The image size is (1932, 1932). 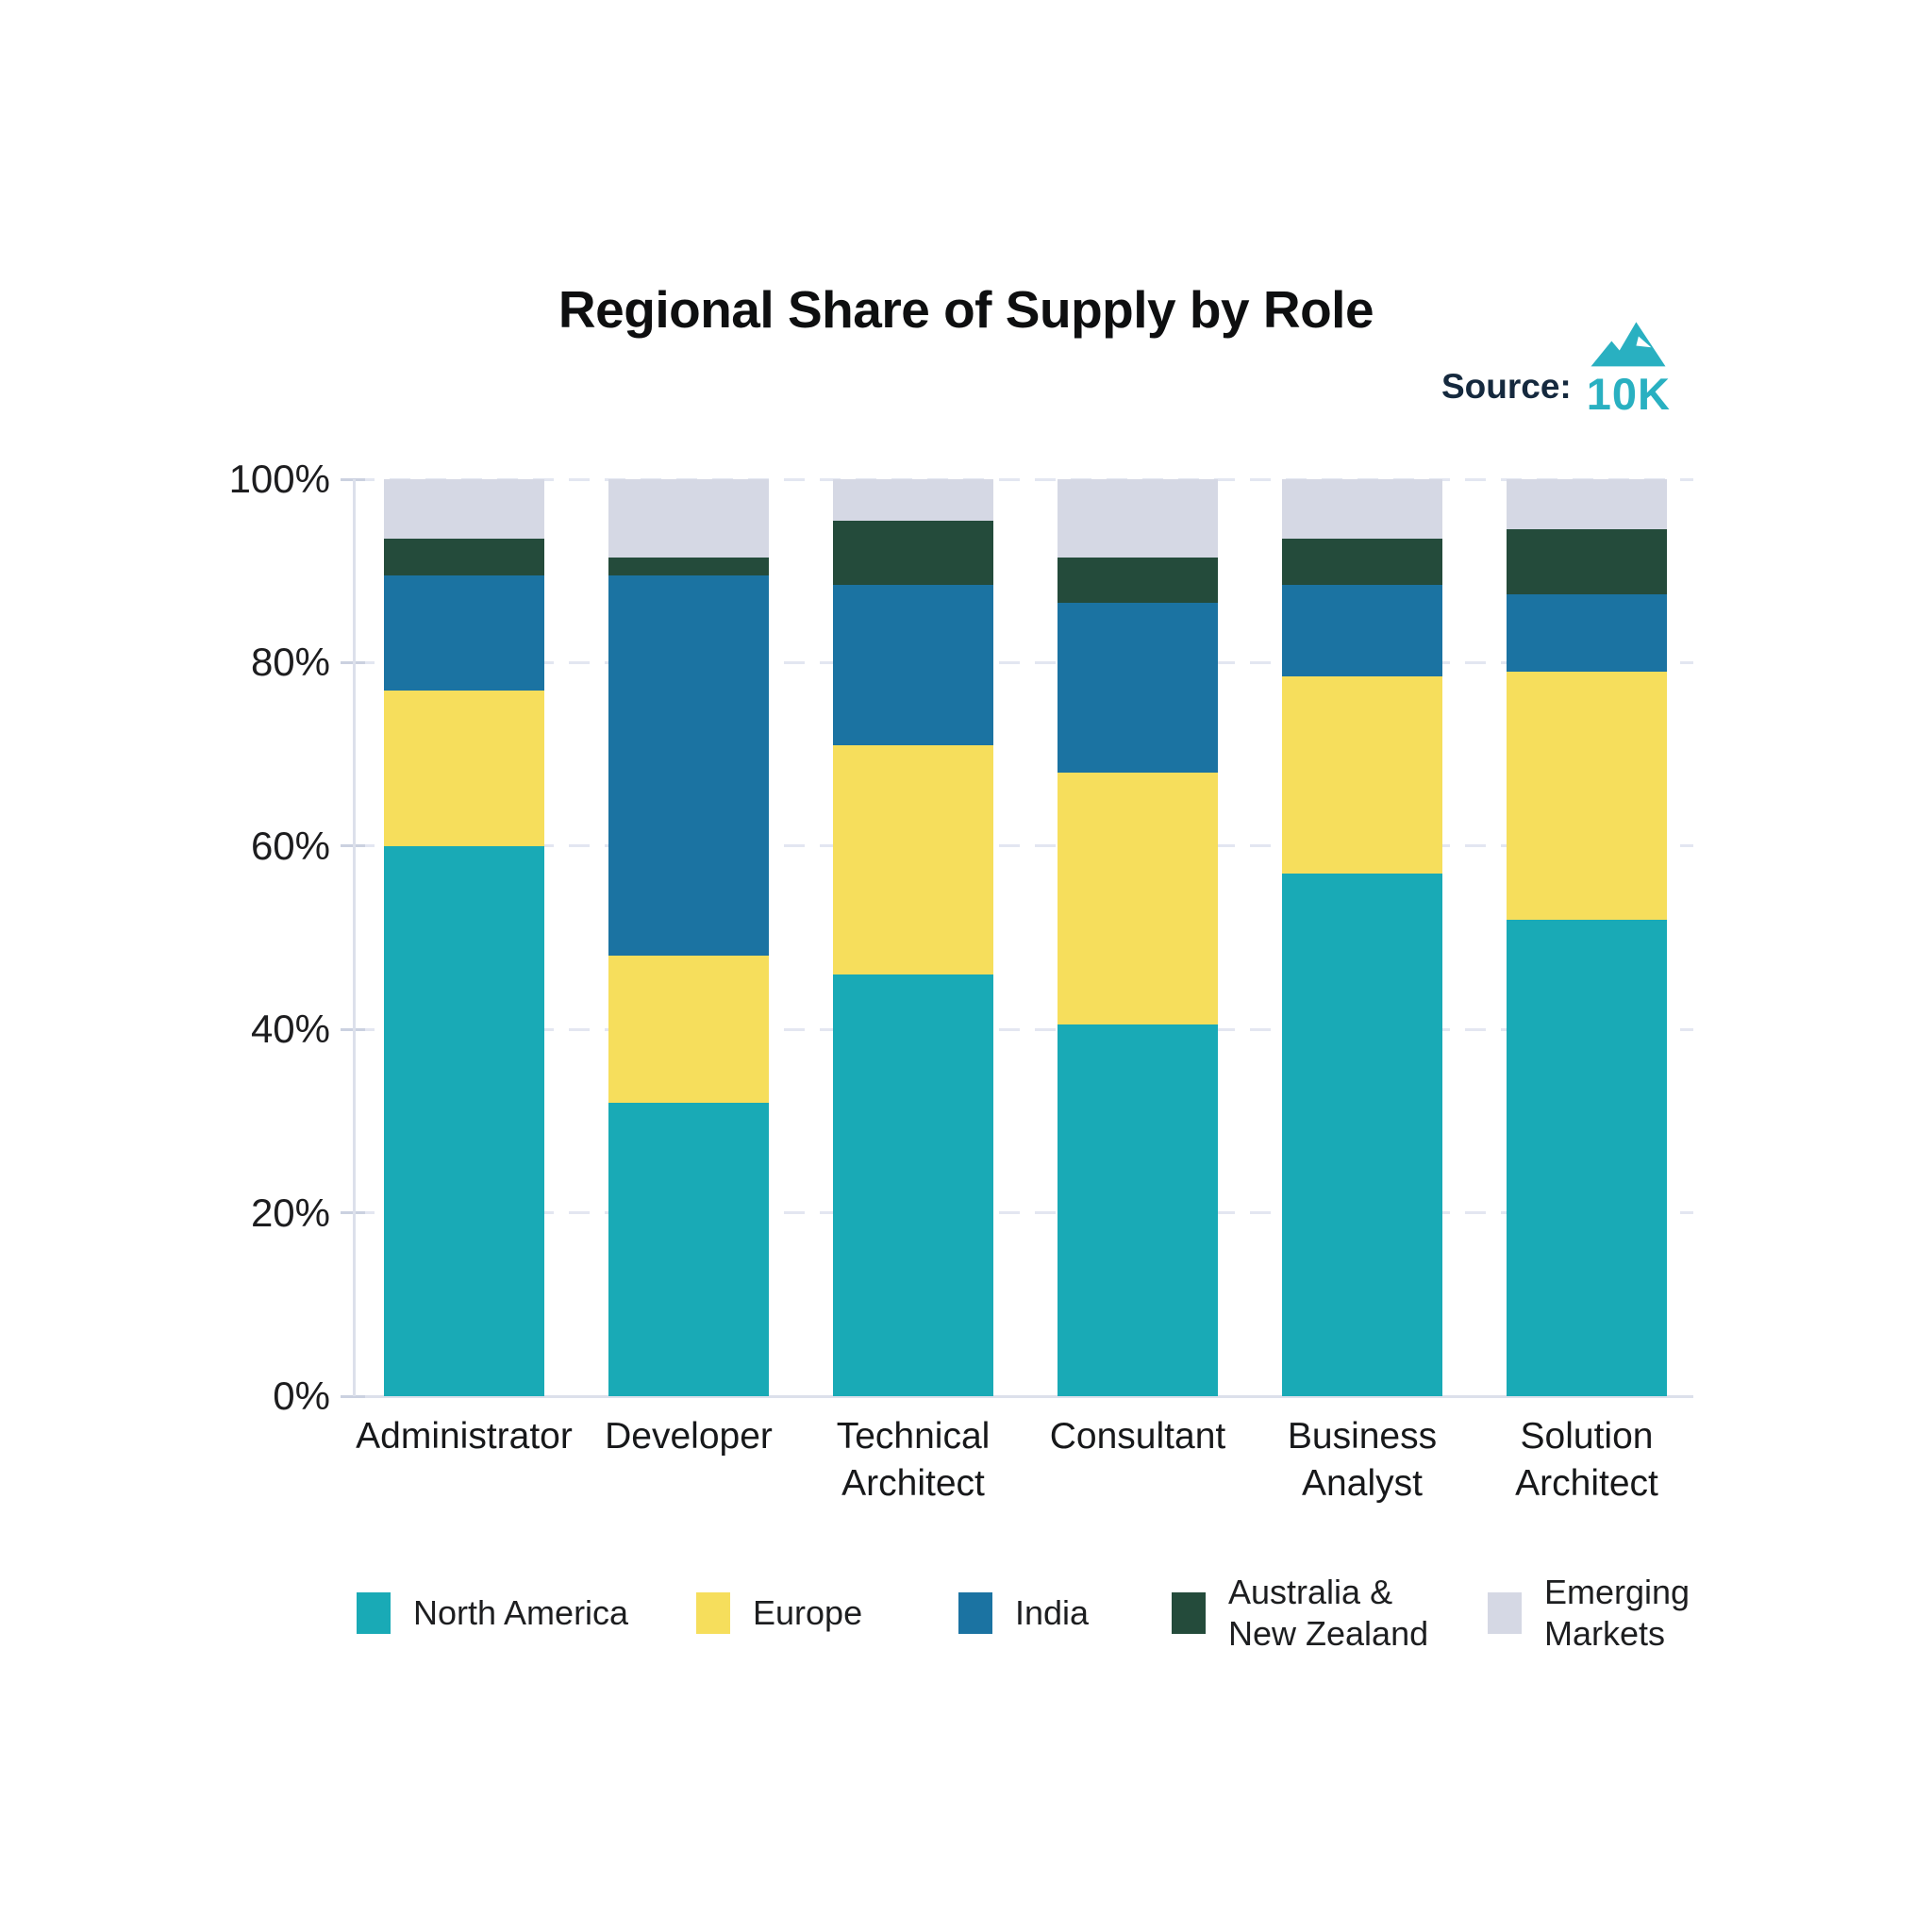 What do you see at coordinates (1363, 1460) in the screenshot?
I see `x-axis-label-business-analyst: Business Analyst` at bounding box center [1363, 1460].